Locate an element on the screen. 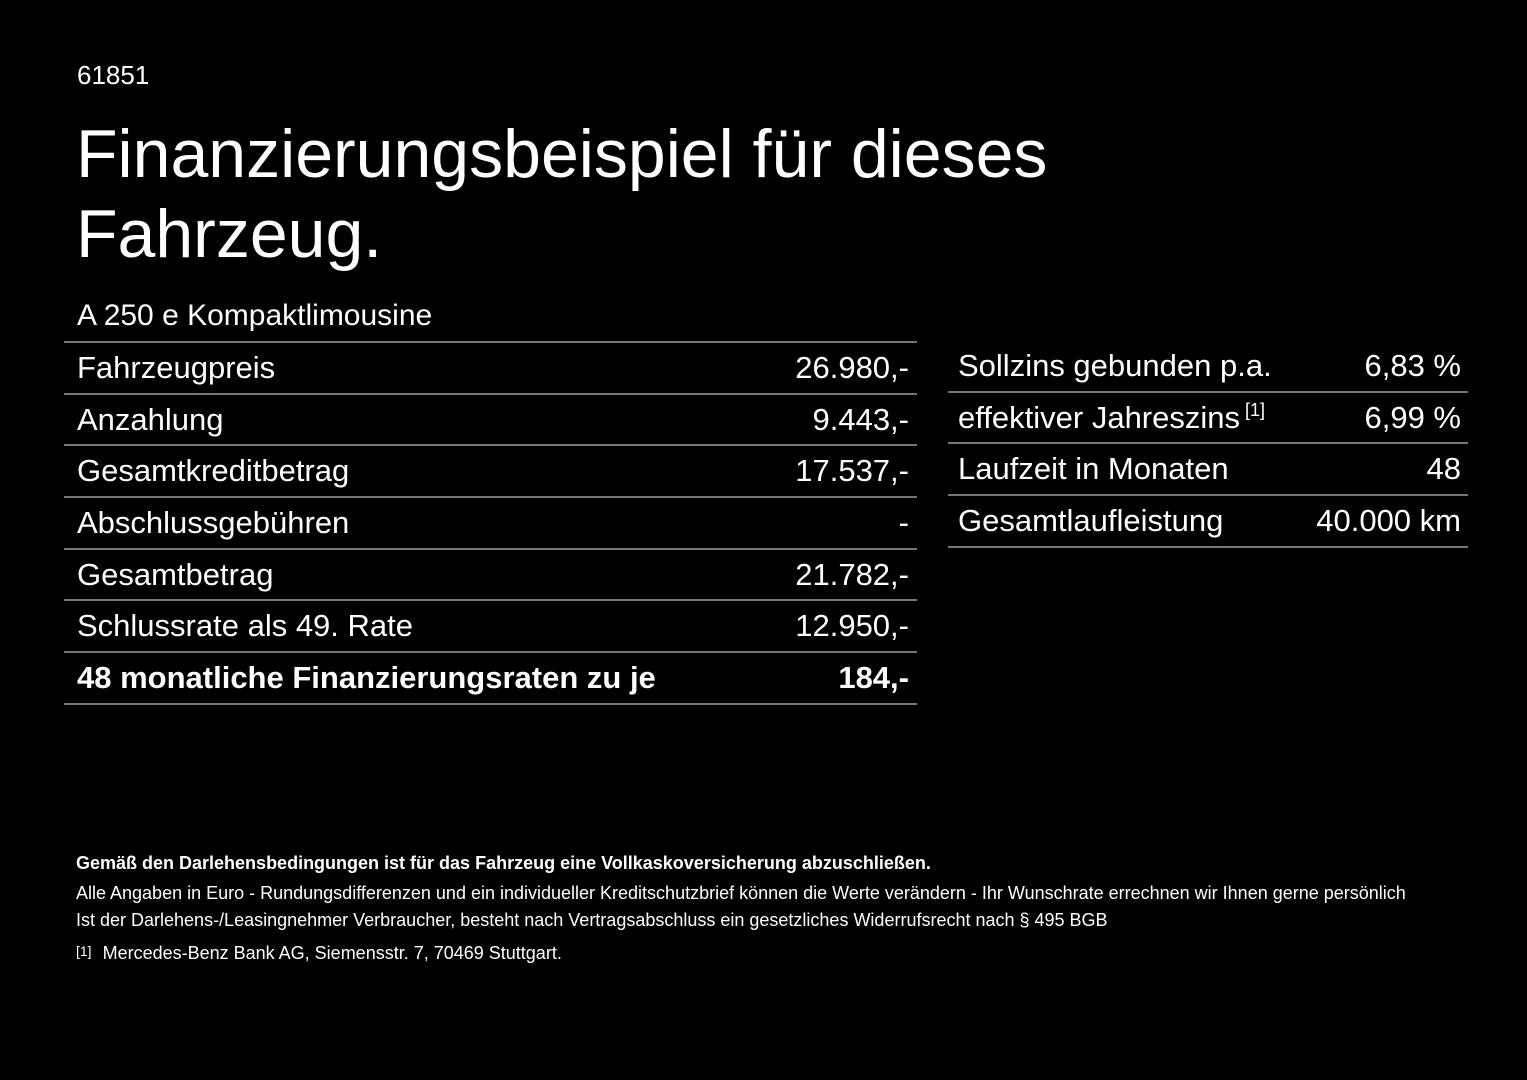 The image size is (1527, 1080). row-label: Schlussrate als 49. Rate is located at coordinates (245, 626).